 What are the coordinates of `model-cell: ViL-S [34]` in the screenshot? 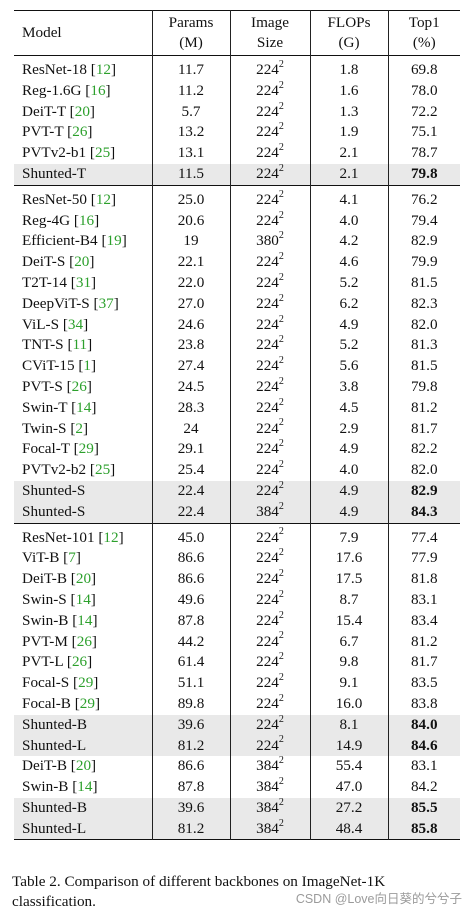 It's located at (55, 324).